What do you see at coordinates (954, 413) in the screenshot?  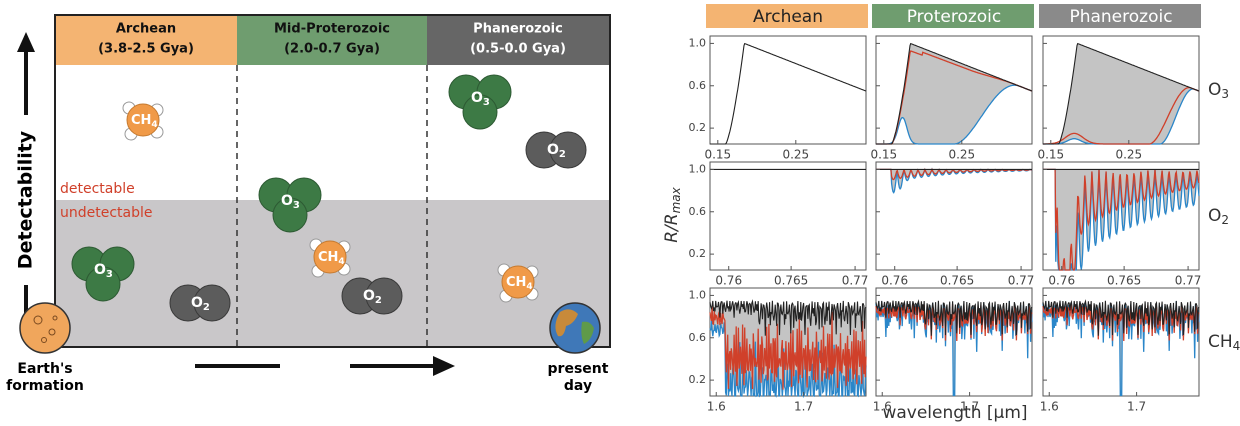 I see `x-axis-label: wavelength [µm]` at bounding box center [954, 413].